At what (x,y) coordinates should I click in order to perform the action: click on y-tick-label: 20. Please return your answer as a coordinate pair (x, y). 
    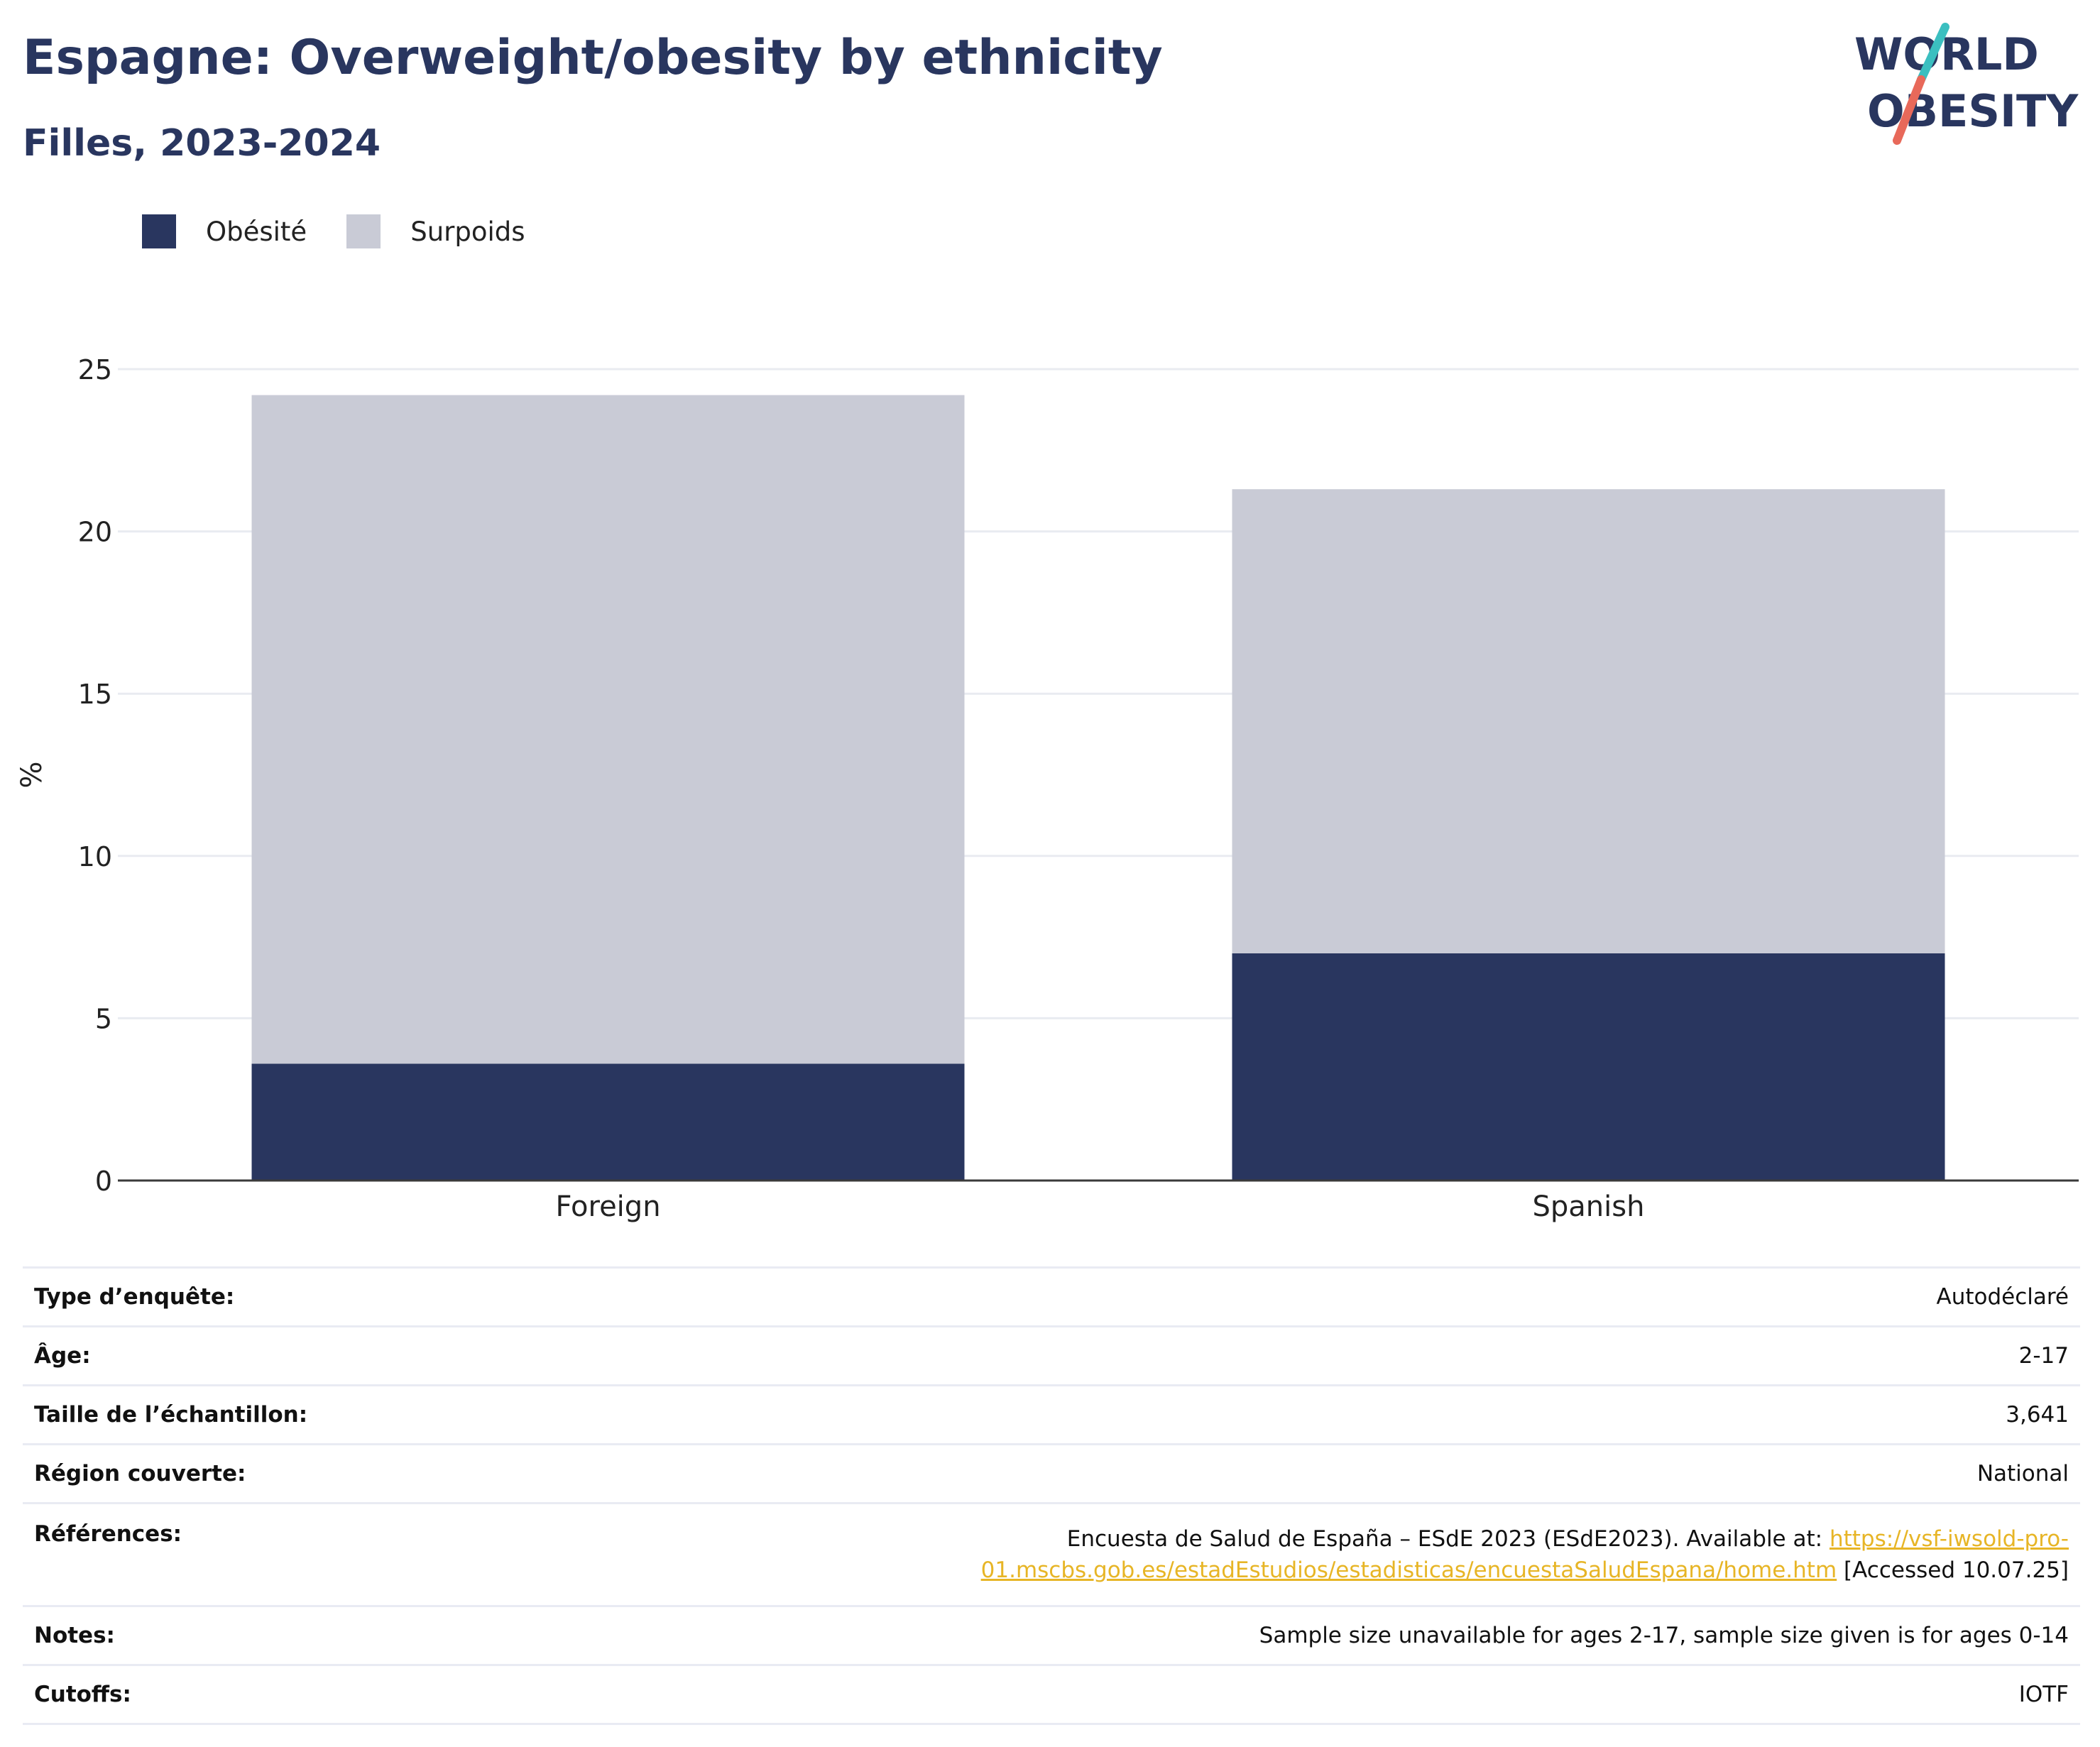
    Looking at the image, I should click on (95, 532).